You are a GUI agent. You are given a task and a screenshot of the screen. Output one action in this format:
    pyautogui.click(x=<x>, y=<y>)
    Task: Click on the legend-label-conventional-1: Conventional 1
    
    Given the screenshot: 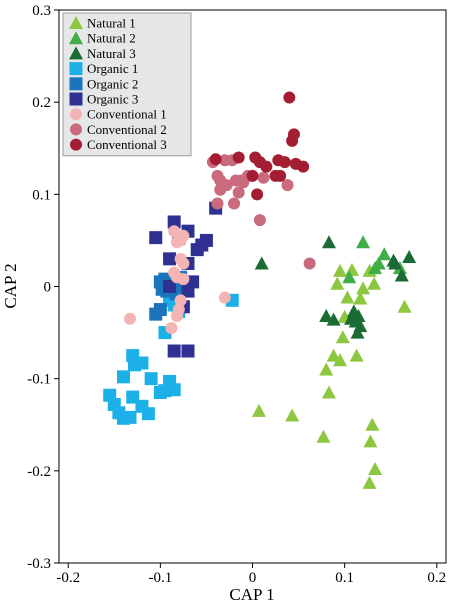 What is the action you would take?
    pyautogui.click(x=127, y=114)
    